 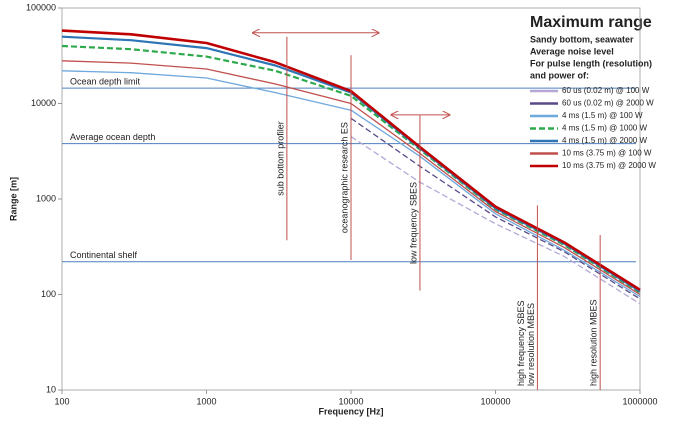 I want to click on reference-label: Continental shelf, so click(x=104, y=255).